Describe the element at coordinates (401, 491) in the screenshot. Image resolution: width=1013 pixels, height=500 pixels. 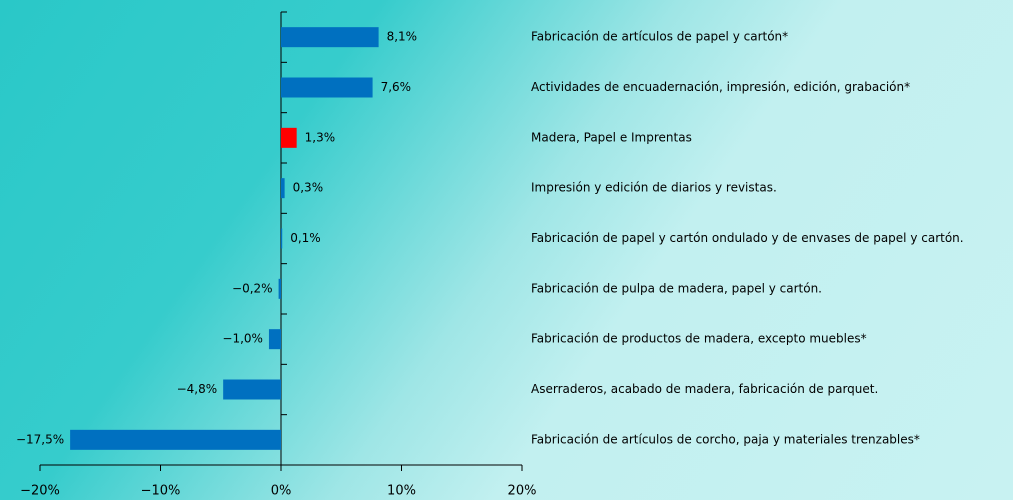
I see `x-tick-label: 10%` at that location.